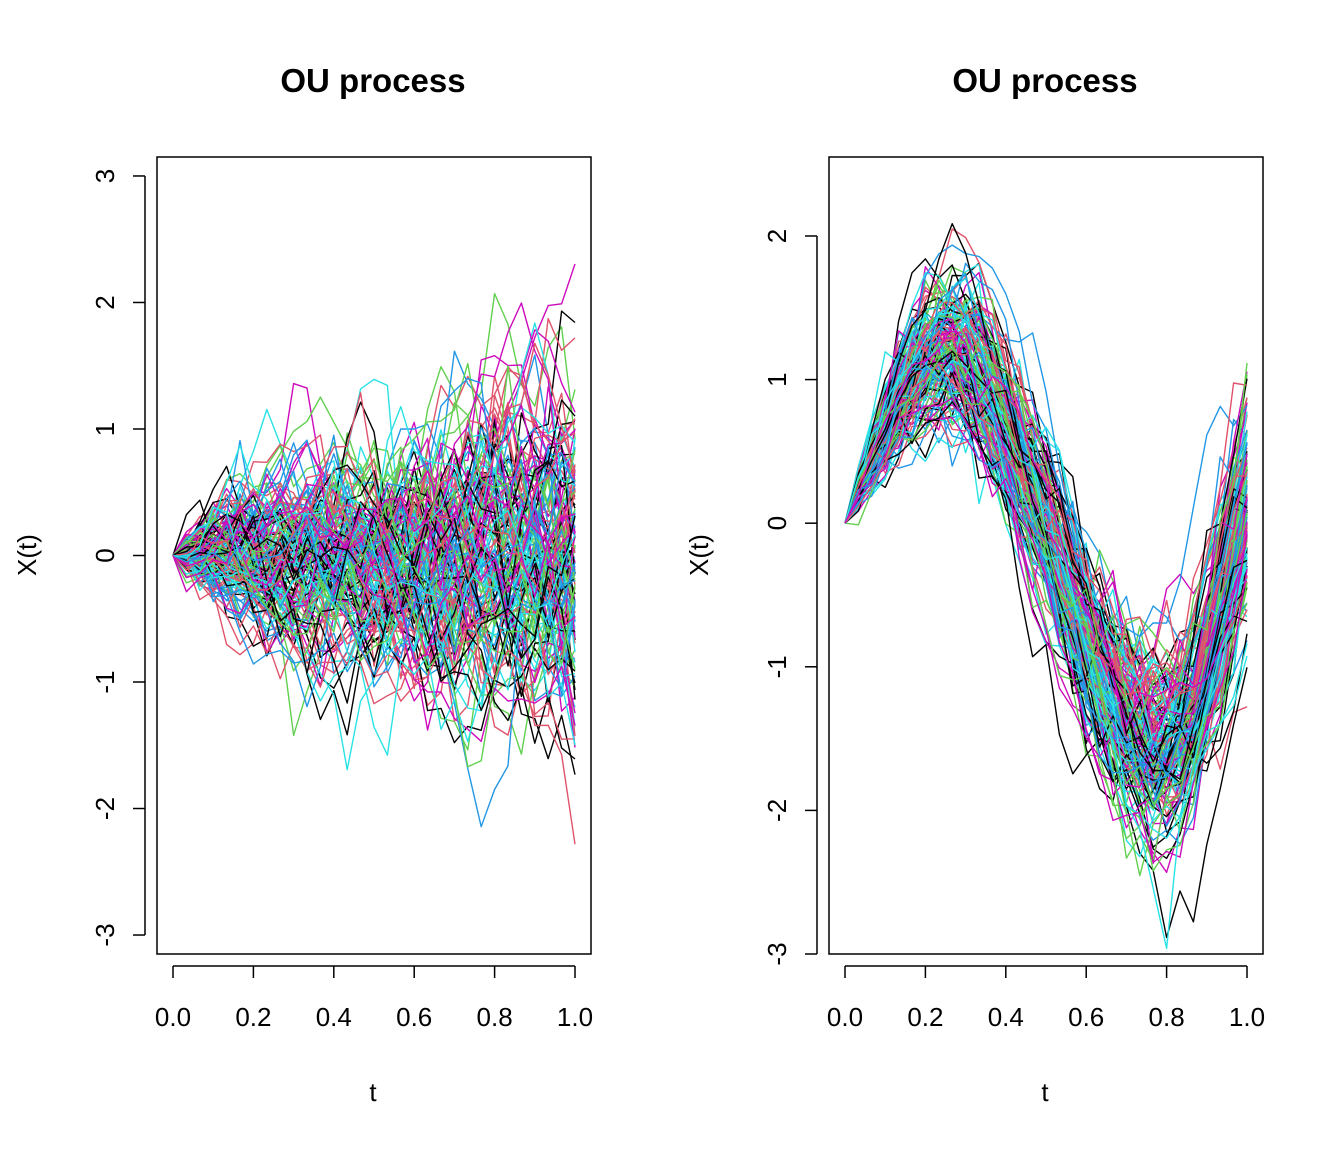 Image resolution: width=1344 pixels, height=1152 pixels. What do you see at coordinates (105, 555) in the screenshot?
I see `left-y-tick-label: 0` at bounding box center [105, 555].